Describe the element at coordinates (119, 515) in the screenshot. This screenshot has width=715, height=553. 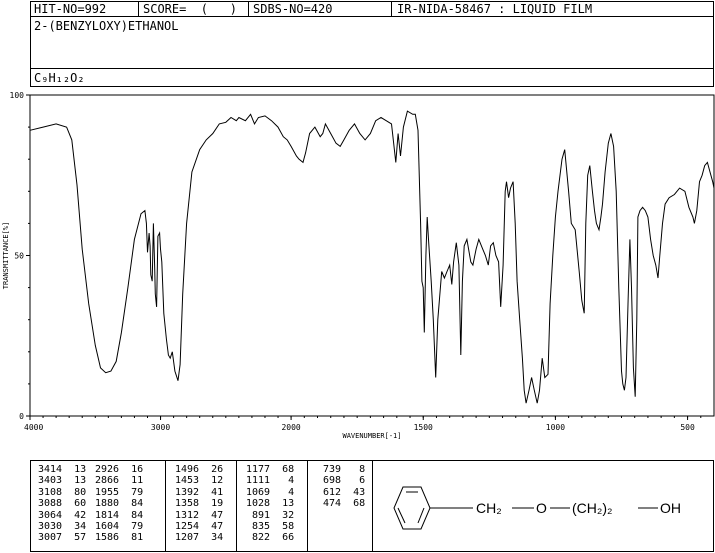
I see `peak-entry: 1814 84` at that location.